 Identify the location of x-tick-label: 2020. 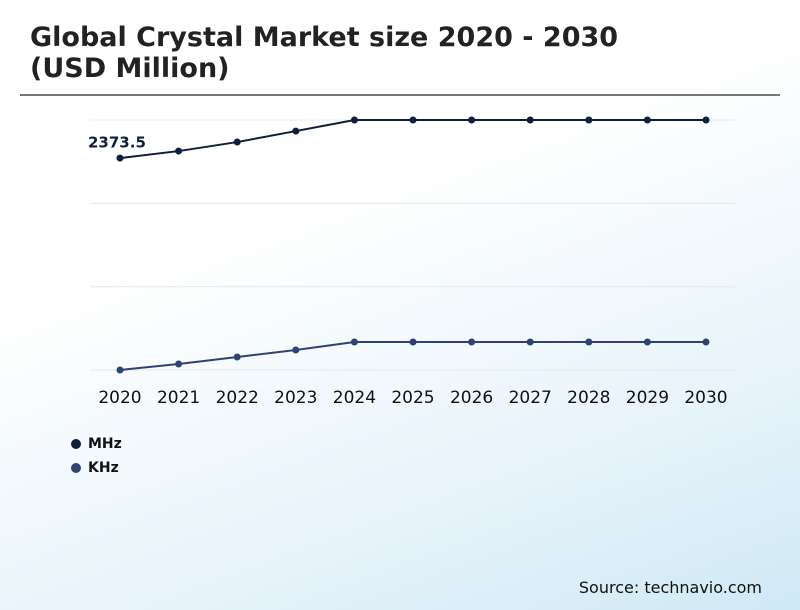
(119, 398).